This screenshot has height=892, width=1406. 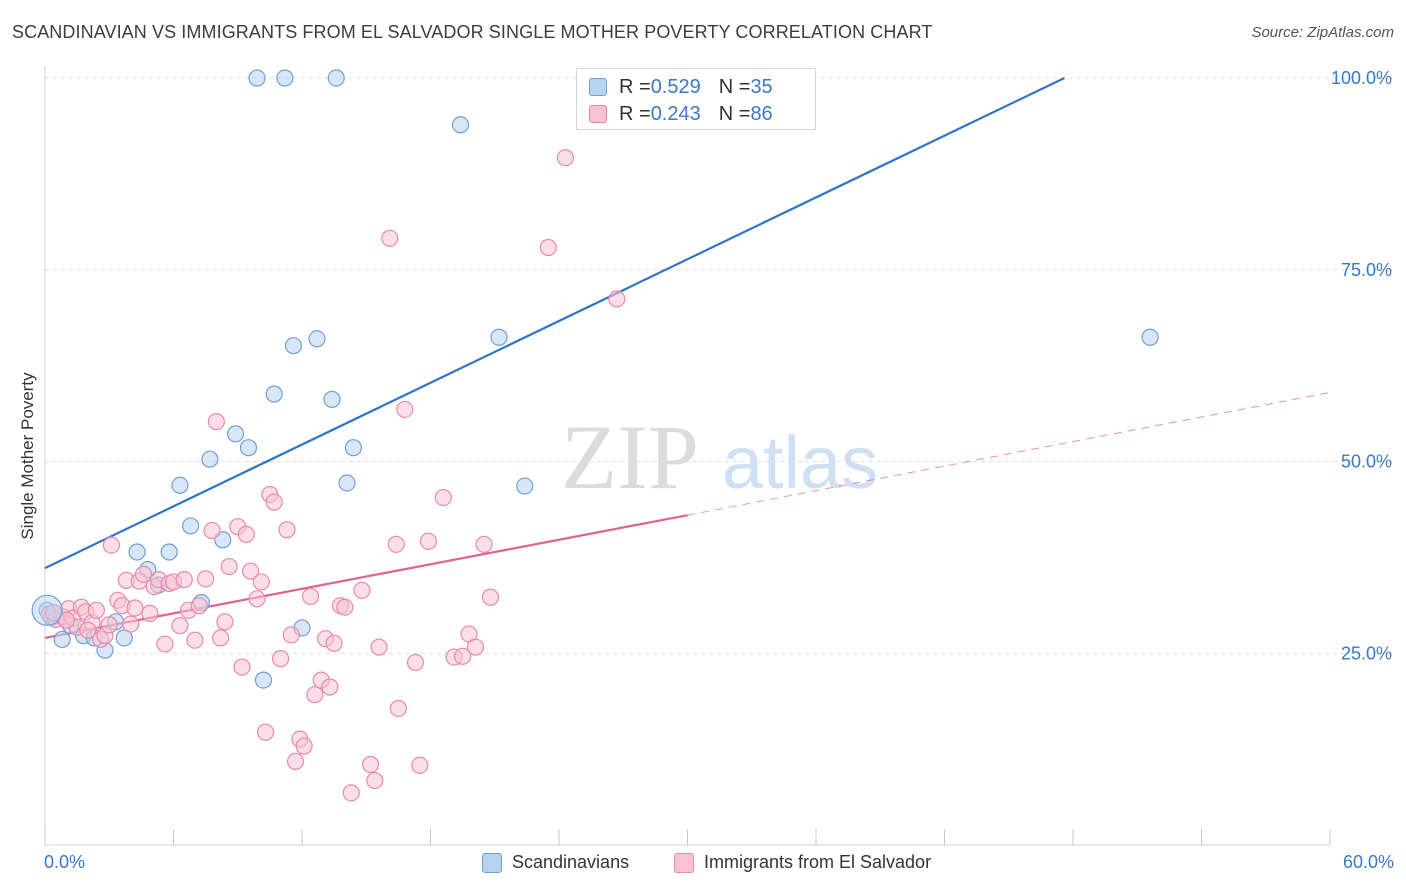 I want to click on legend-row-el-salvador: R = 0.243 N = 86, so click(x=681, y=114).